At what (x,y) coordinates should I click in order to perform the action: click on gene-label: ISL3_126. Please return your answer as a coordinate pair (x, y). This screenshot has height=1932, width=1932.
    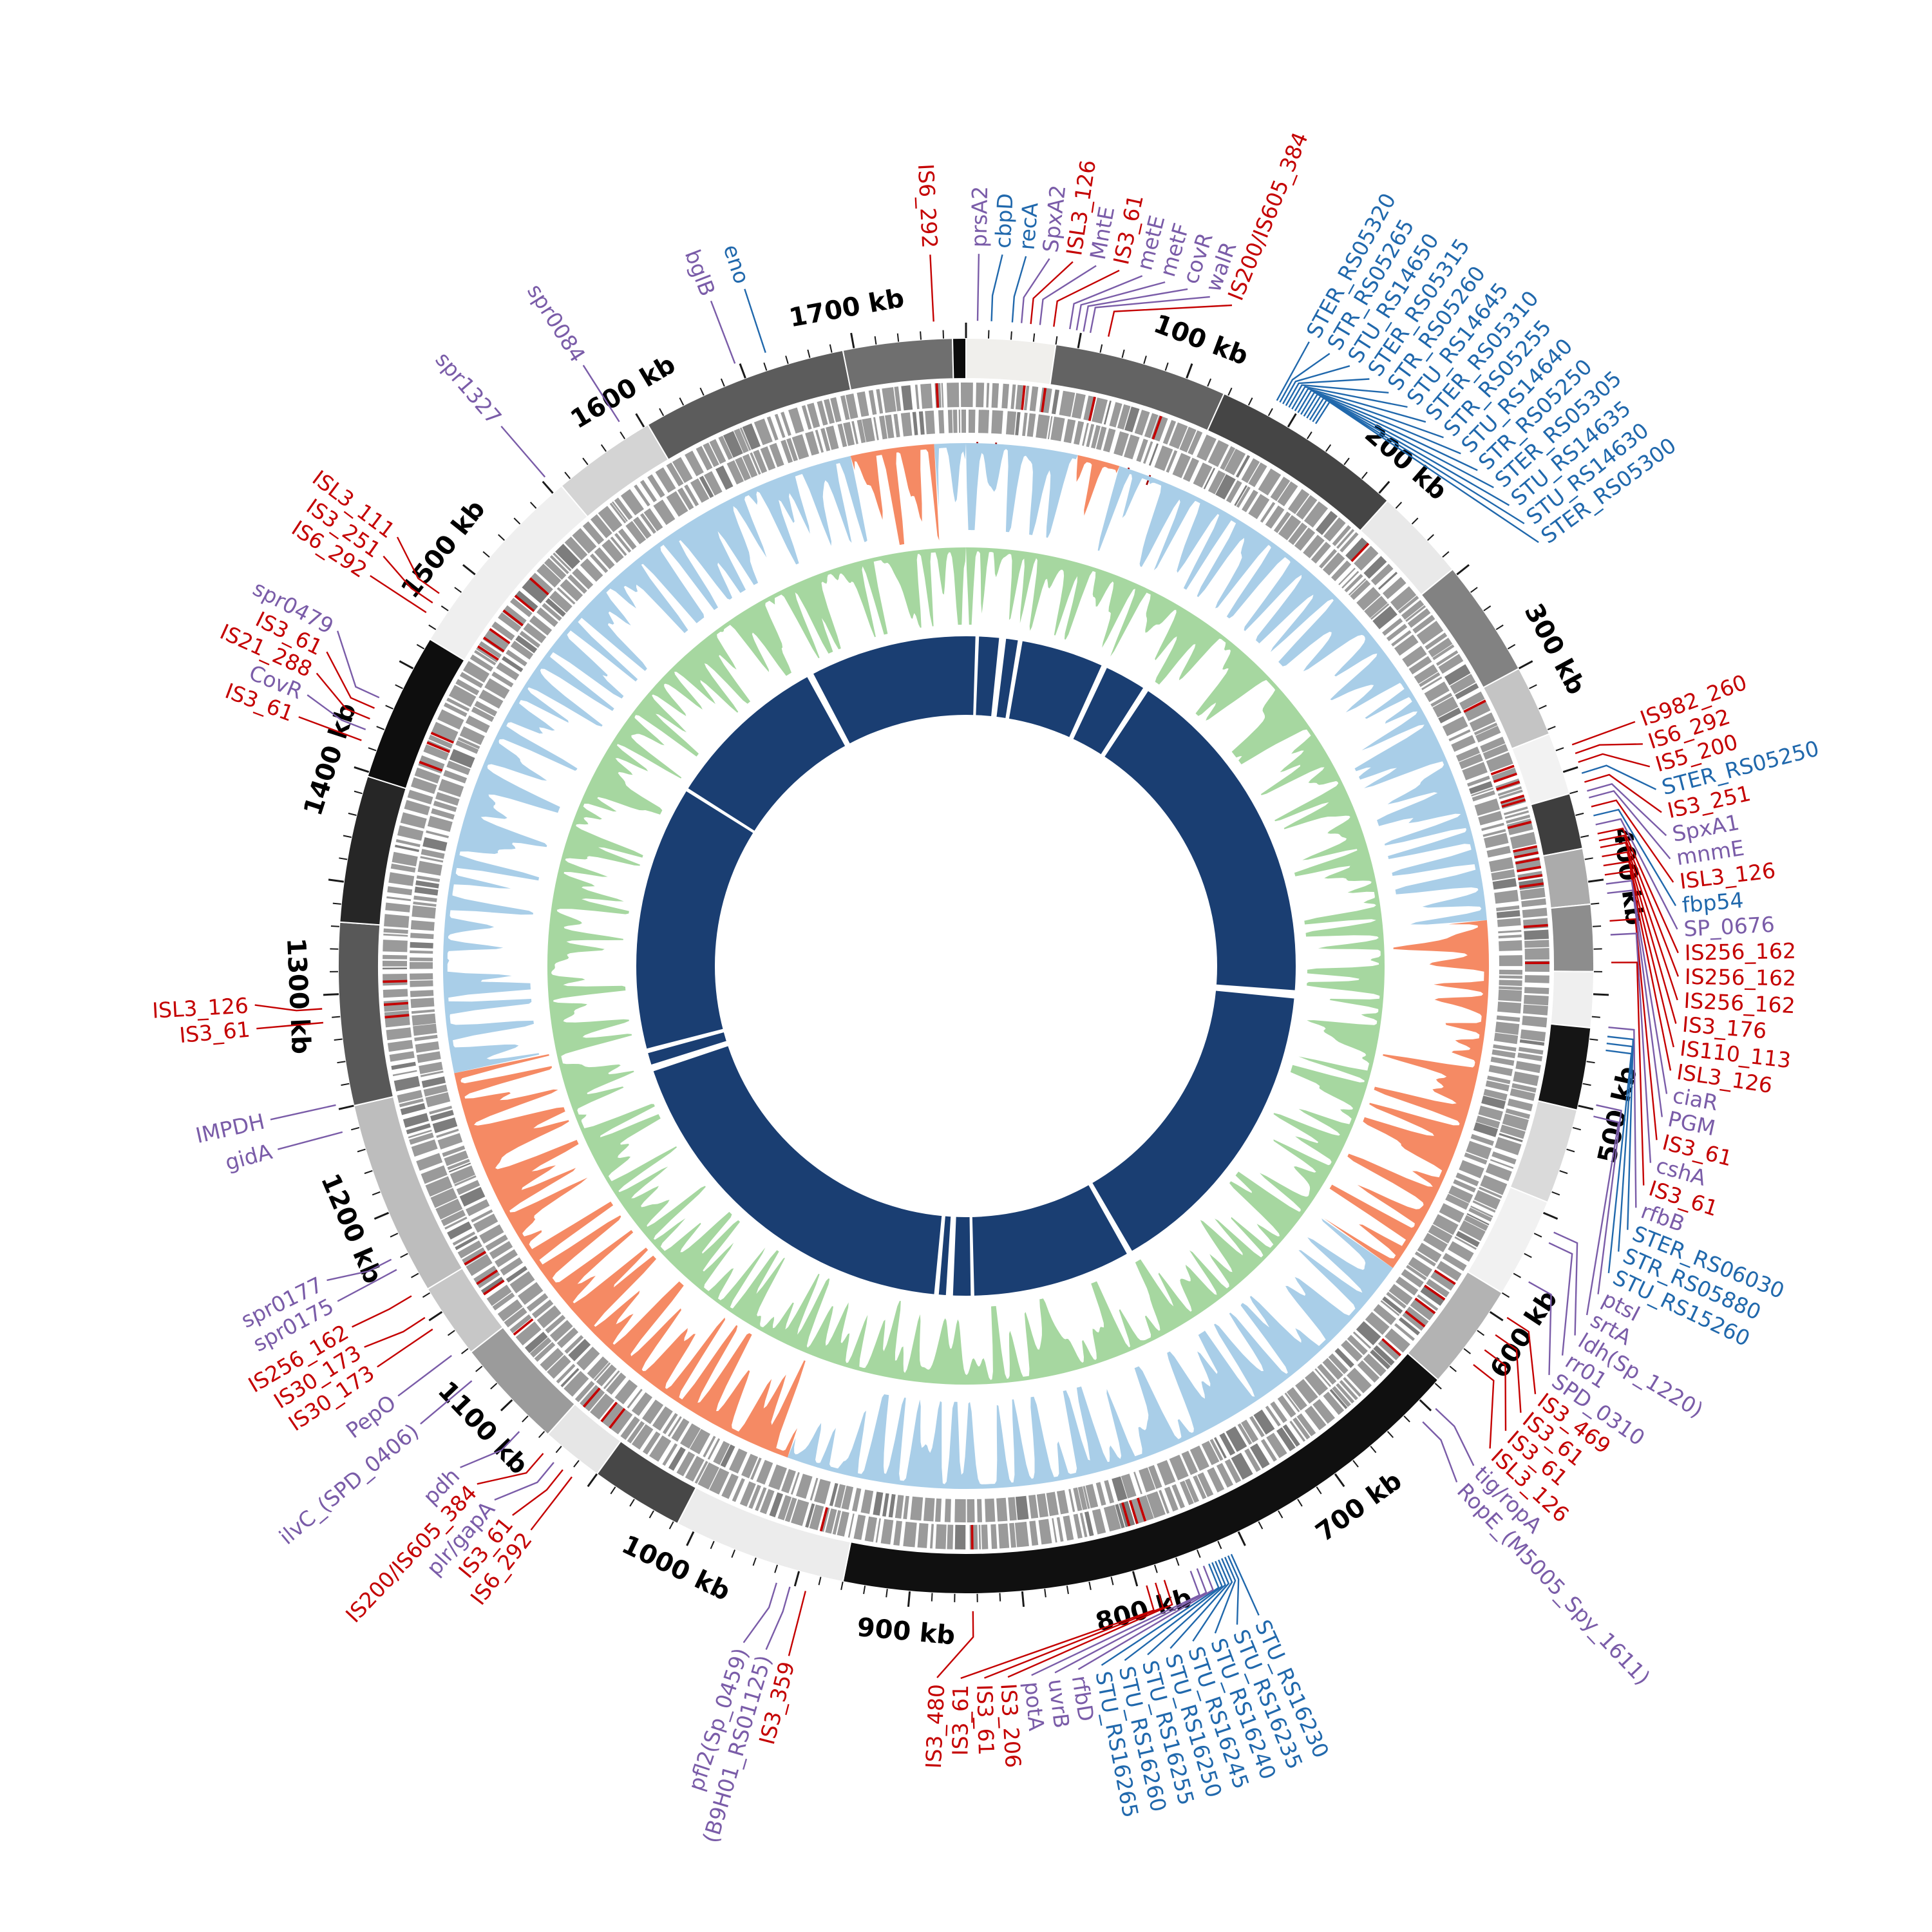
    Looking at the image, I should click on (200, 1008).